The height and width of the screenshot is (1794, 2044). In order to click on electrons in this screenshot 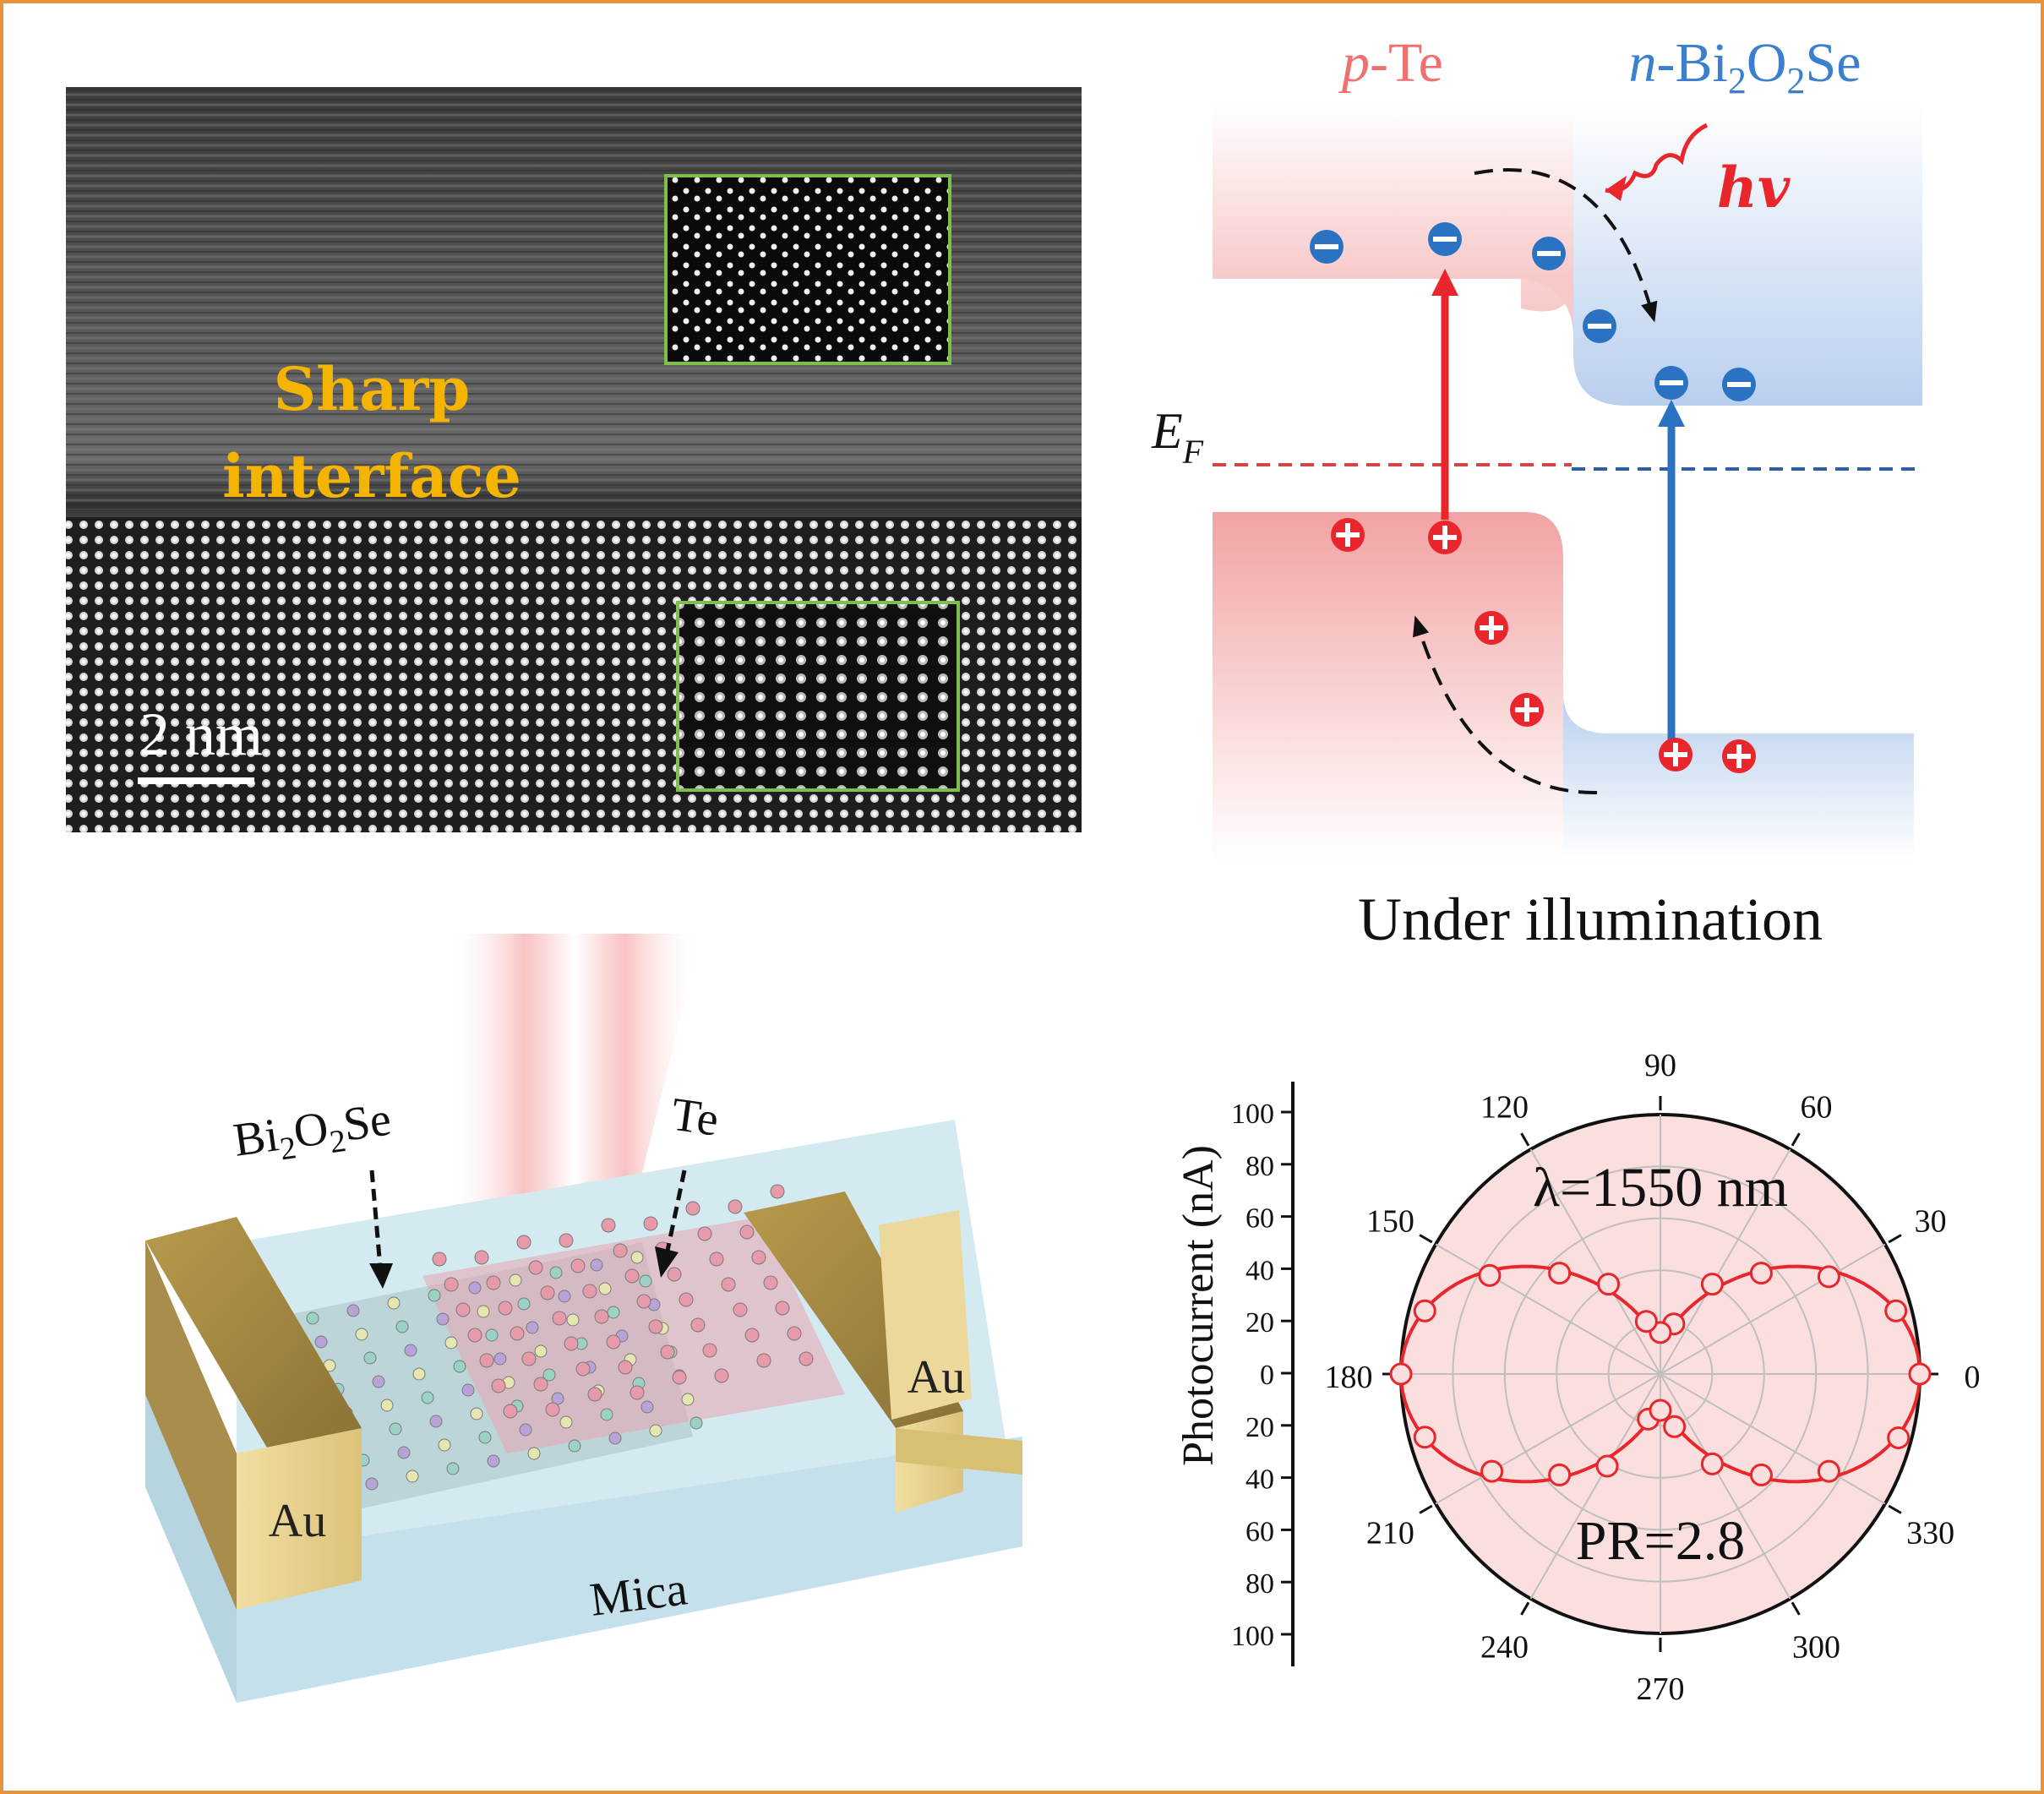, I will do `click(1533, 311)`.